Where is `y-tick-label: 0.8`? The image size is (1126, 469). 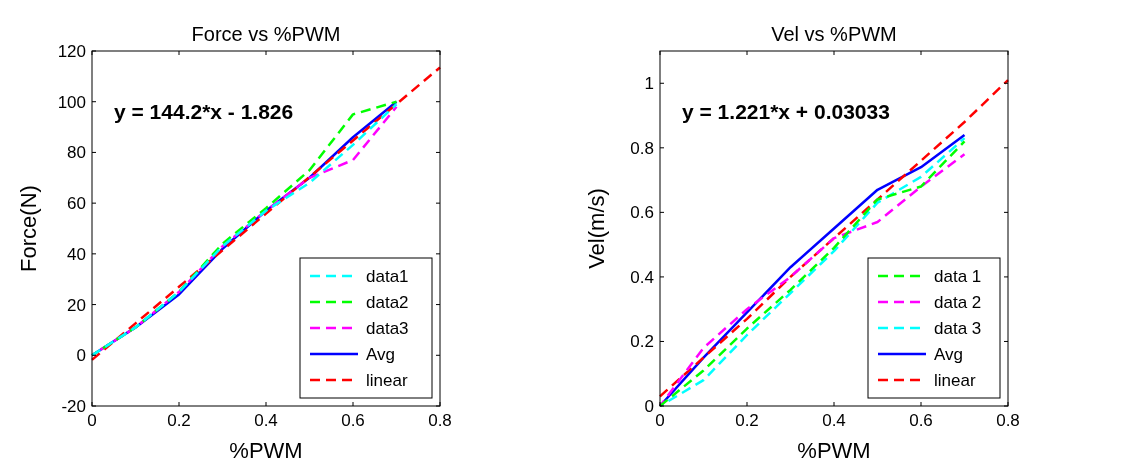
y-tick-label: 0.8 is located at coordinates (642, 148).